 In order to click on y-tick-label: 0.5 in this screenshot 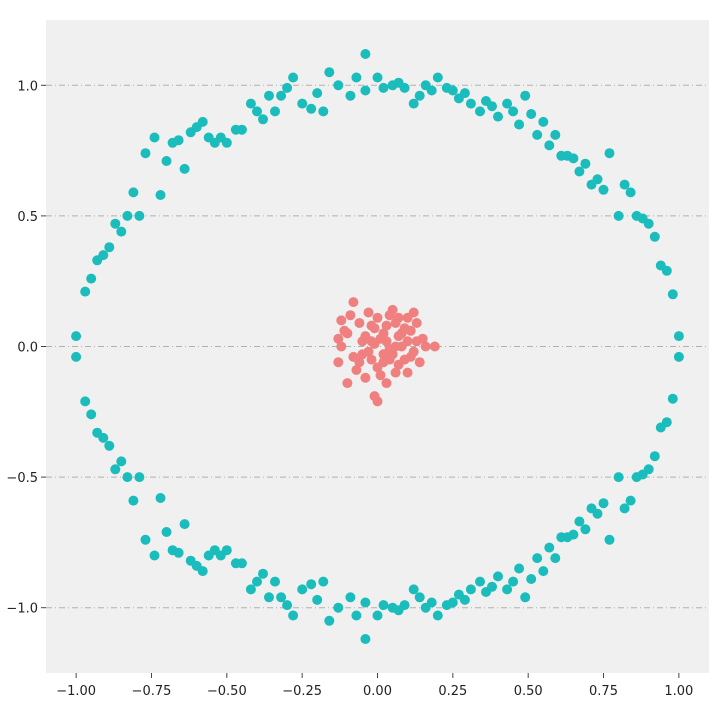, I will do `click(27, 217)`.